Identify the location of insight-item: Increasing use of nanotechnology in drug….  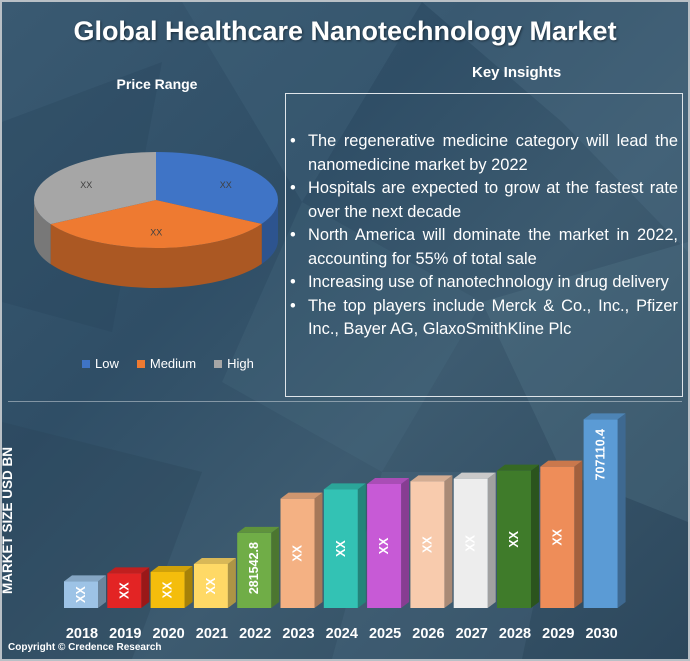
(482, 283).